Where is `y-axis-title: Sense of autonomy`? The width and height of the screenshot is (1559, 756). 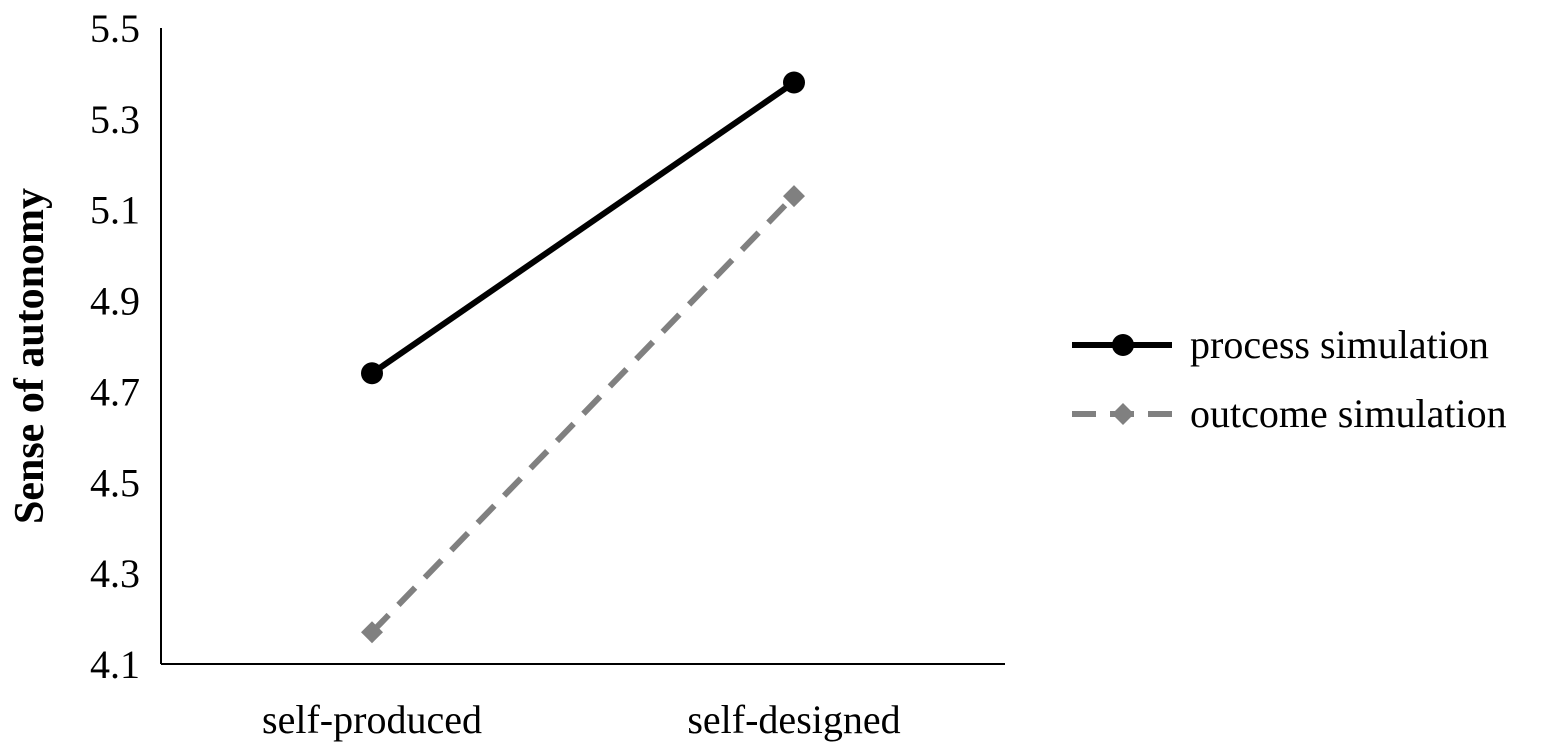
y-axis-title: Sense of autonomy is located at coordinates (30, 356).